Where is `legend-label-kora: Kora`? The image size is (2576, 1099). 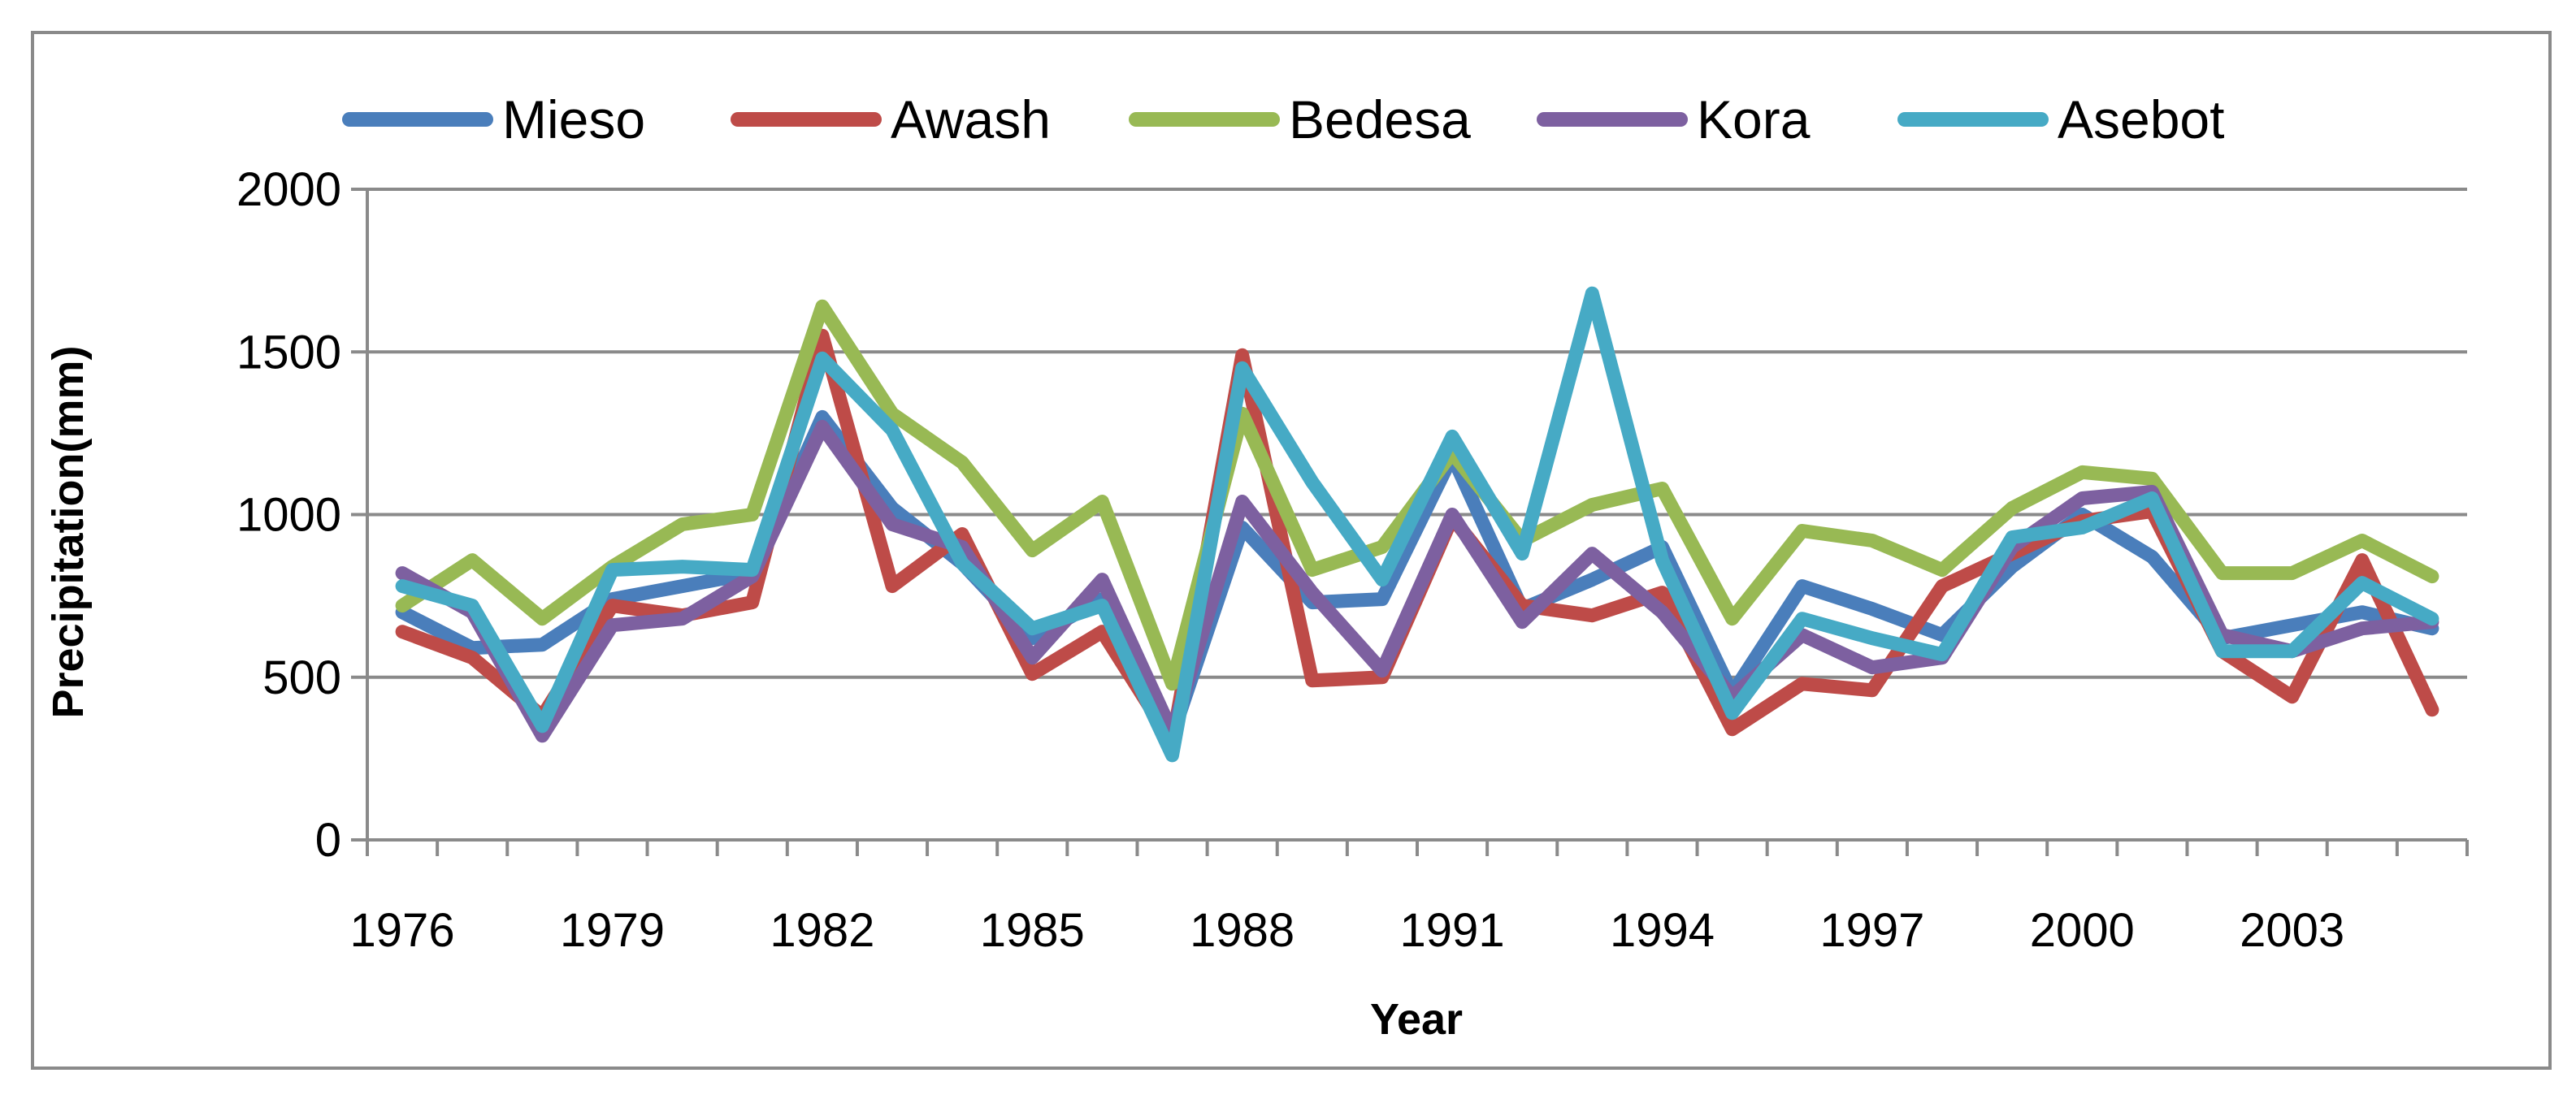 legend-label-kora: Kora is located at coordinates (1754, 119).